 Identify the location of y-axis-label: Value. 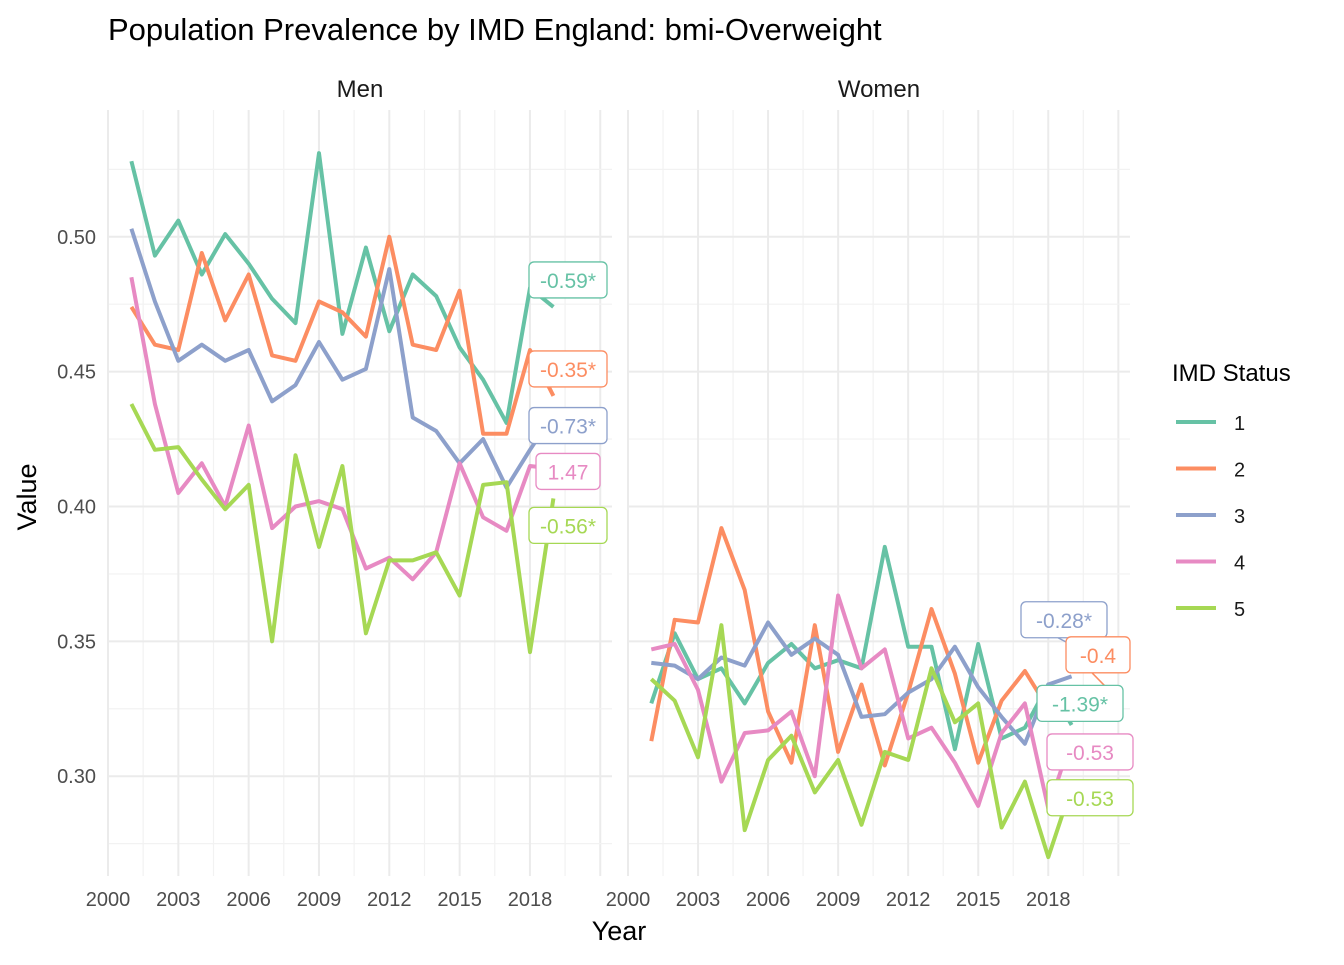
(27, 496).